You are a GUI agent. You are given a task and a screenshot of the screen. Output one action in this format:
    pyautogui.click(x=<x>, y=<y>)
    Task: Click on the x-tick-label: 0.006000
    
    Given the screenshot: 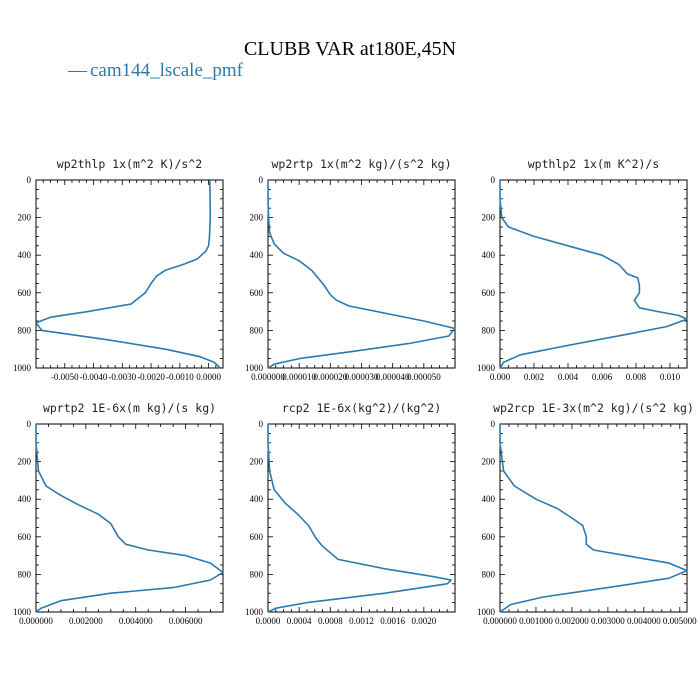 What is the action you would take?
    pyautogui.click(x=186, y=621)
    